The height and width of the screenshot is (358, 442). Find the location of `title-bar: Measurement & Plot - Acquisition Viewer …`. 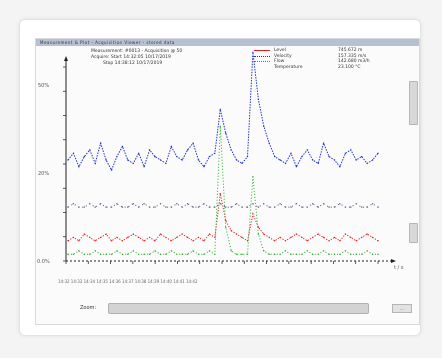

title-bar: Measurement & Plot - Acquisition Viewer … is located at coordinates (227, 42).